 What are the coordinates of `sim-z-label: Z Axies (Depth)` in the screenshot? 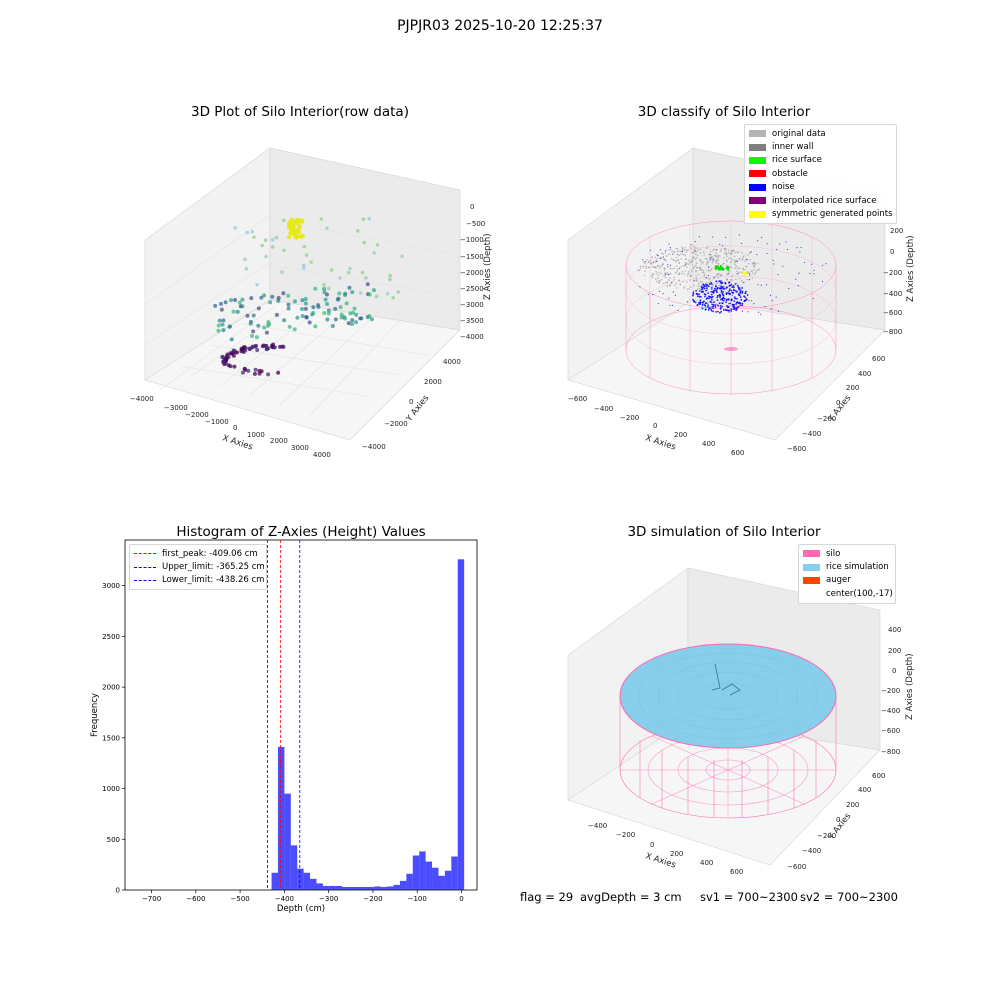 It's located at (910, 686).